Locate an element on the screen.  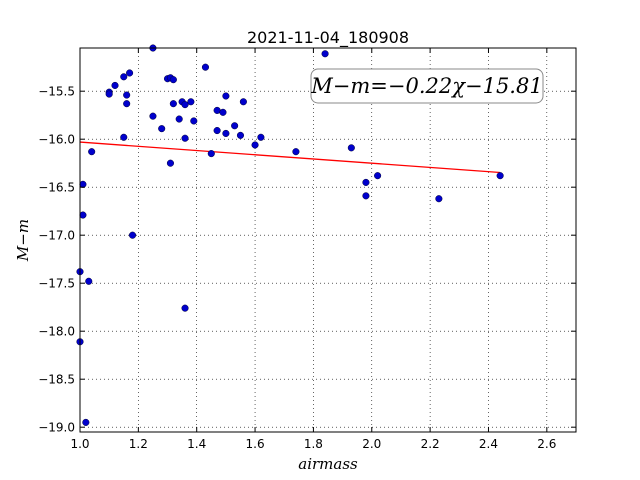
annotation-box is located at coordinates (427, 86).